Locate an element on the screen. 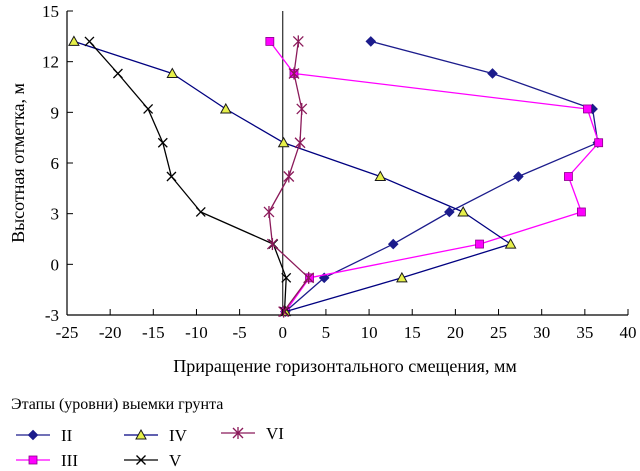 This screenshot has height=471, width=640. x-tick-label: 0 is located at coordinates (283, 332).